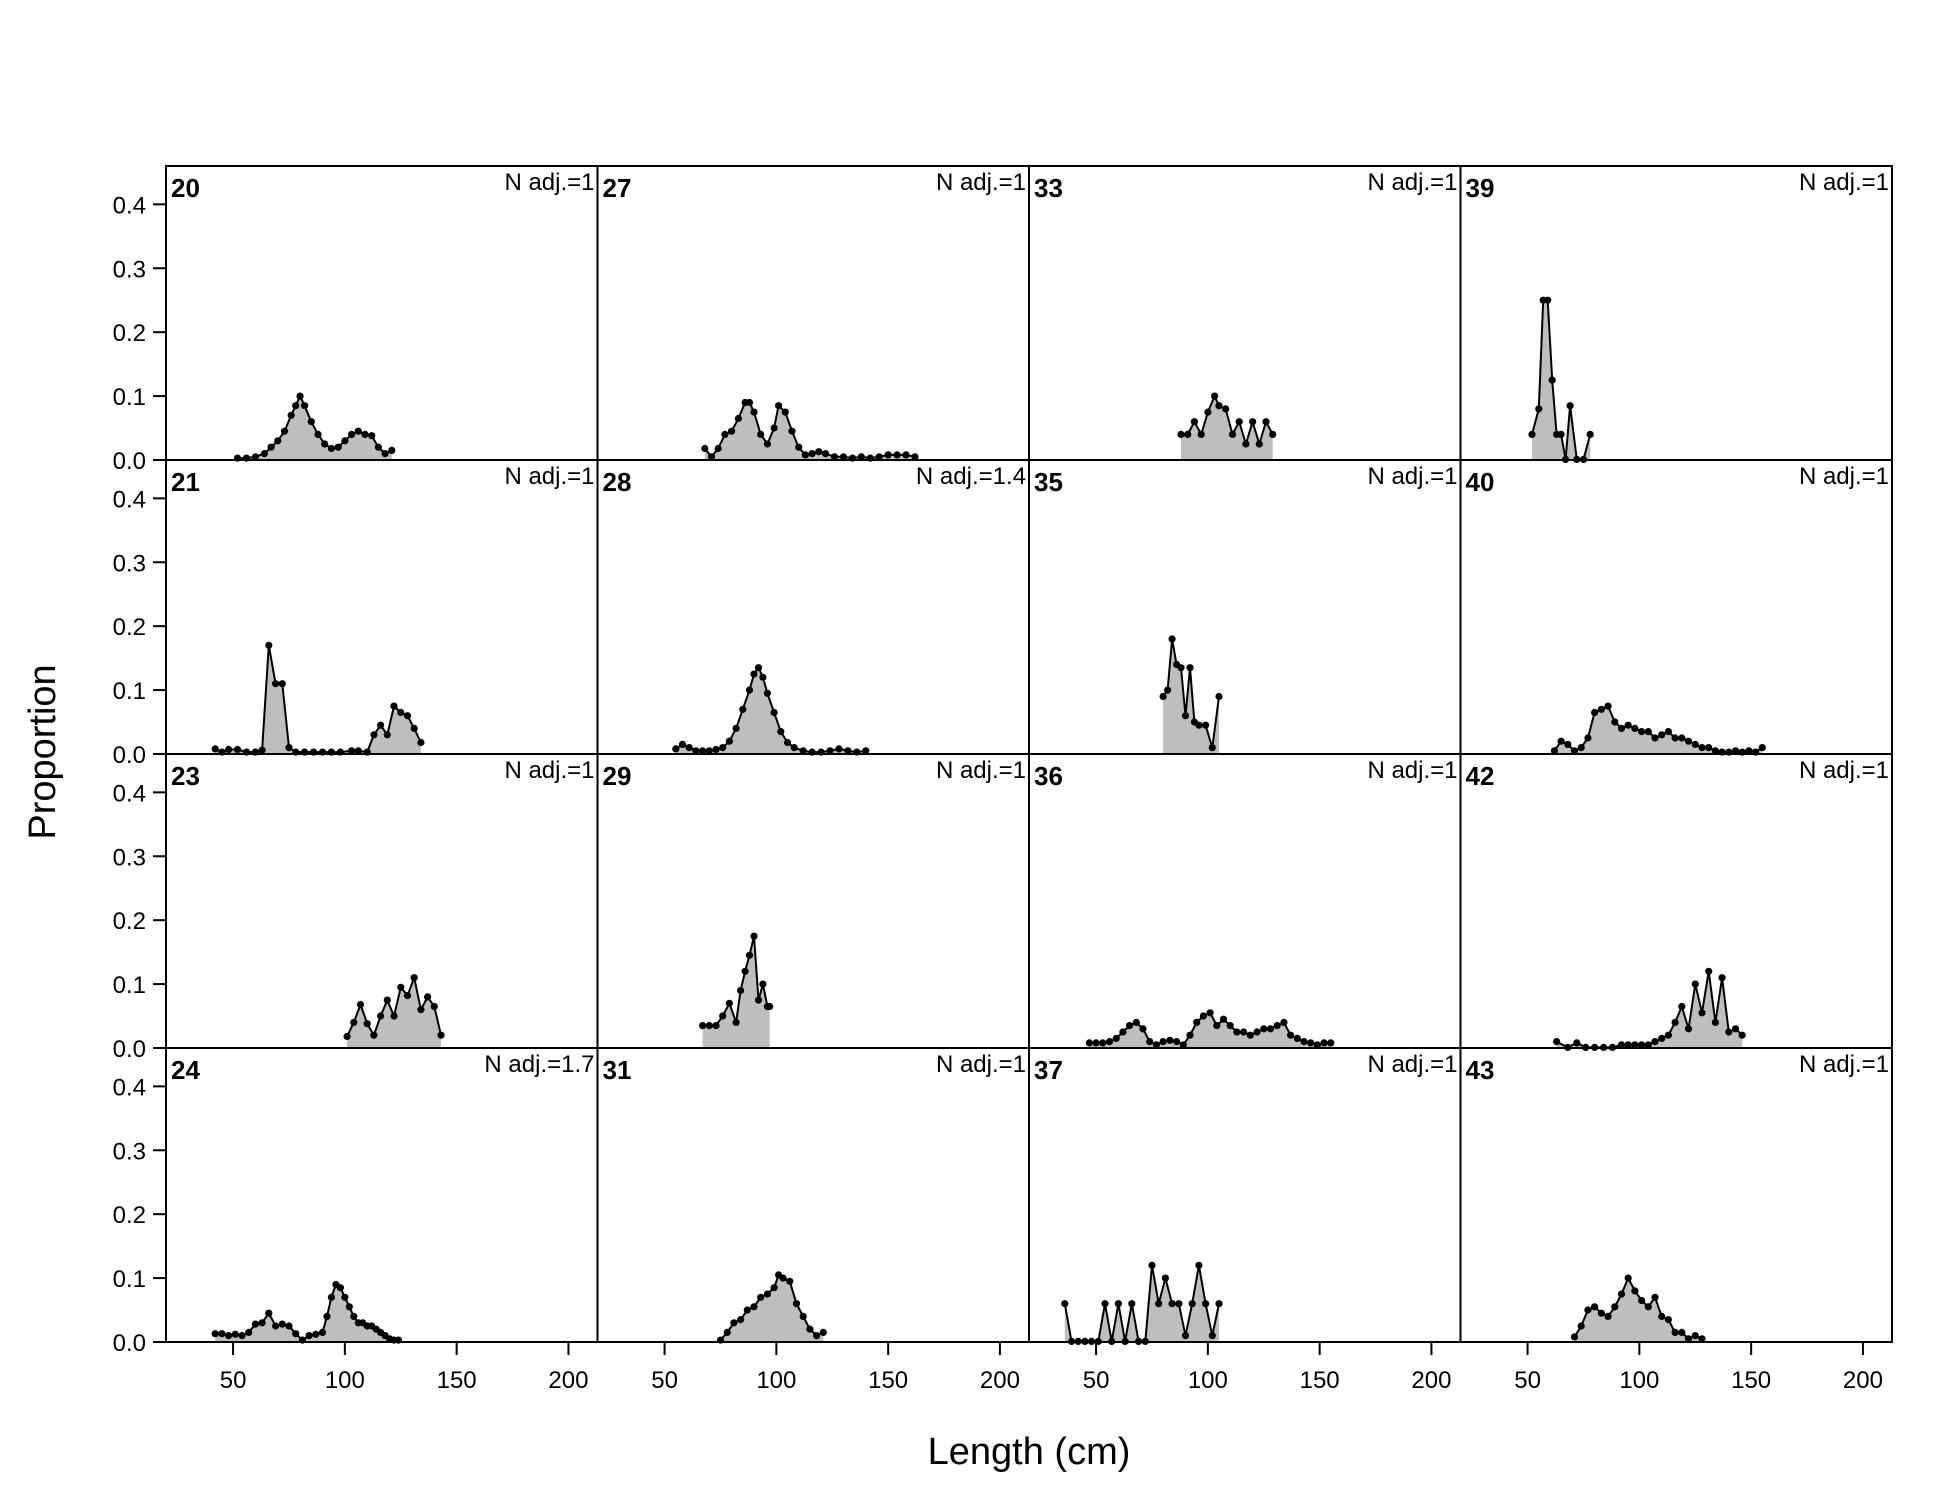 This screenshot has width=1950, height=1500. Describe the element at coordinates (1246, 1198) in the screenshot. I see `panel-37: 37 N adj.=1` at that location.